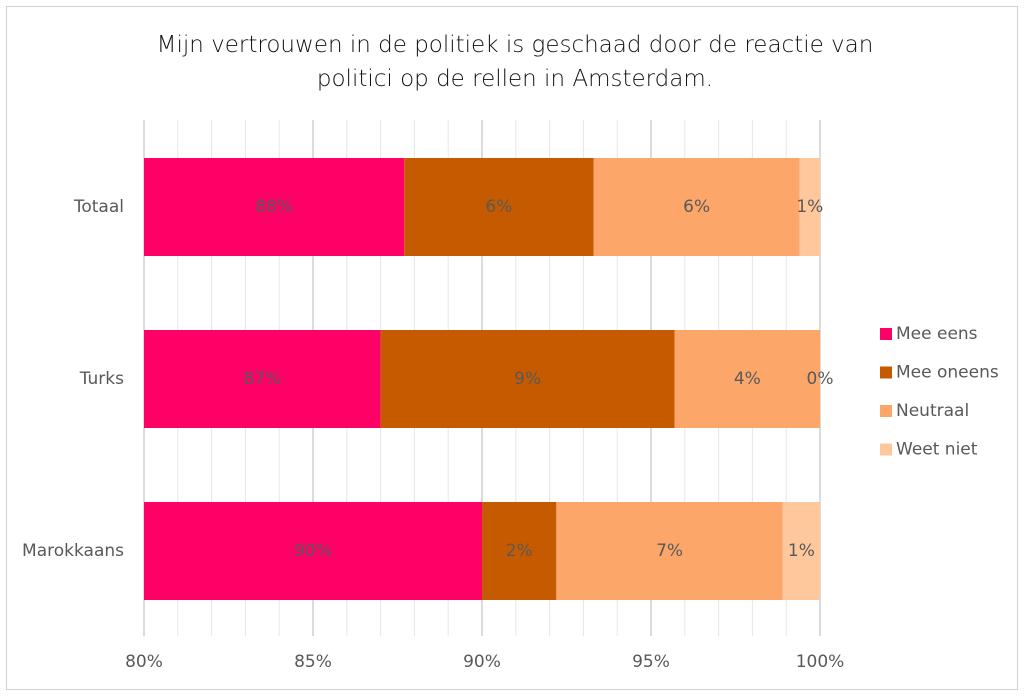 This screenshot has height=698, width=1024. I want to click on data-label: 2%, so click(519, 551).